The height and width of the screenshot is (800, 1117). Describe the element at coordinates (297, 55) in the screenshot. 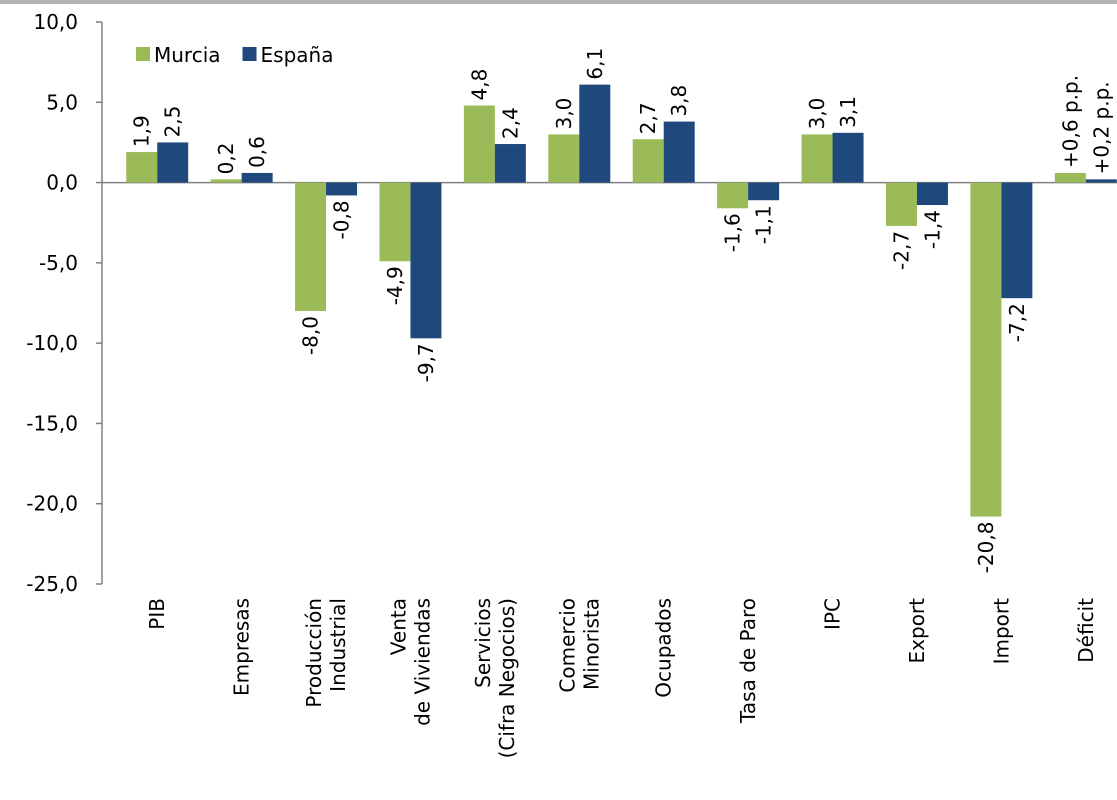

I see `legend-label: España` at that location.